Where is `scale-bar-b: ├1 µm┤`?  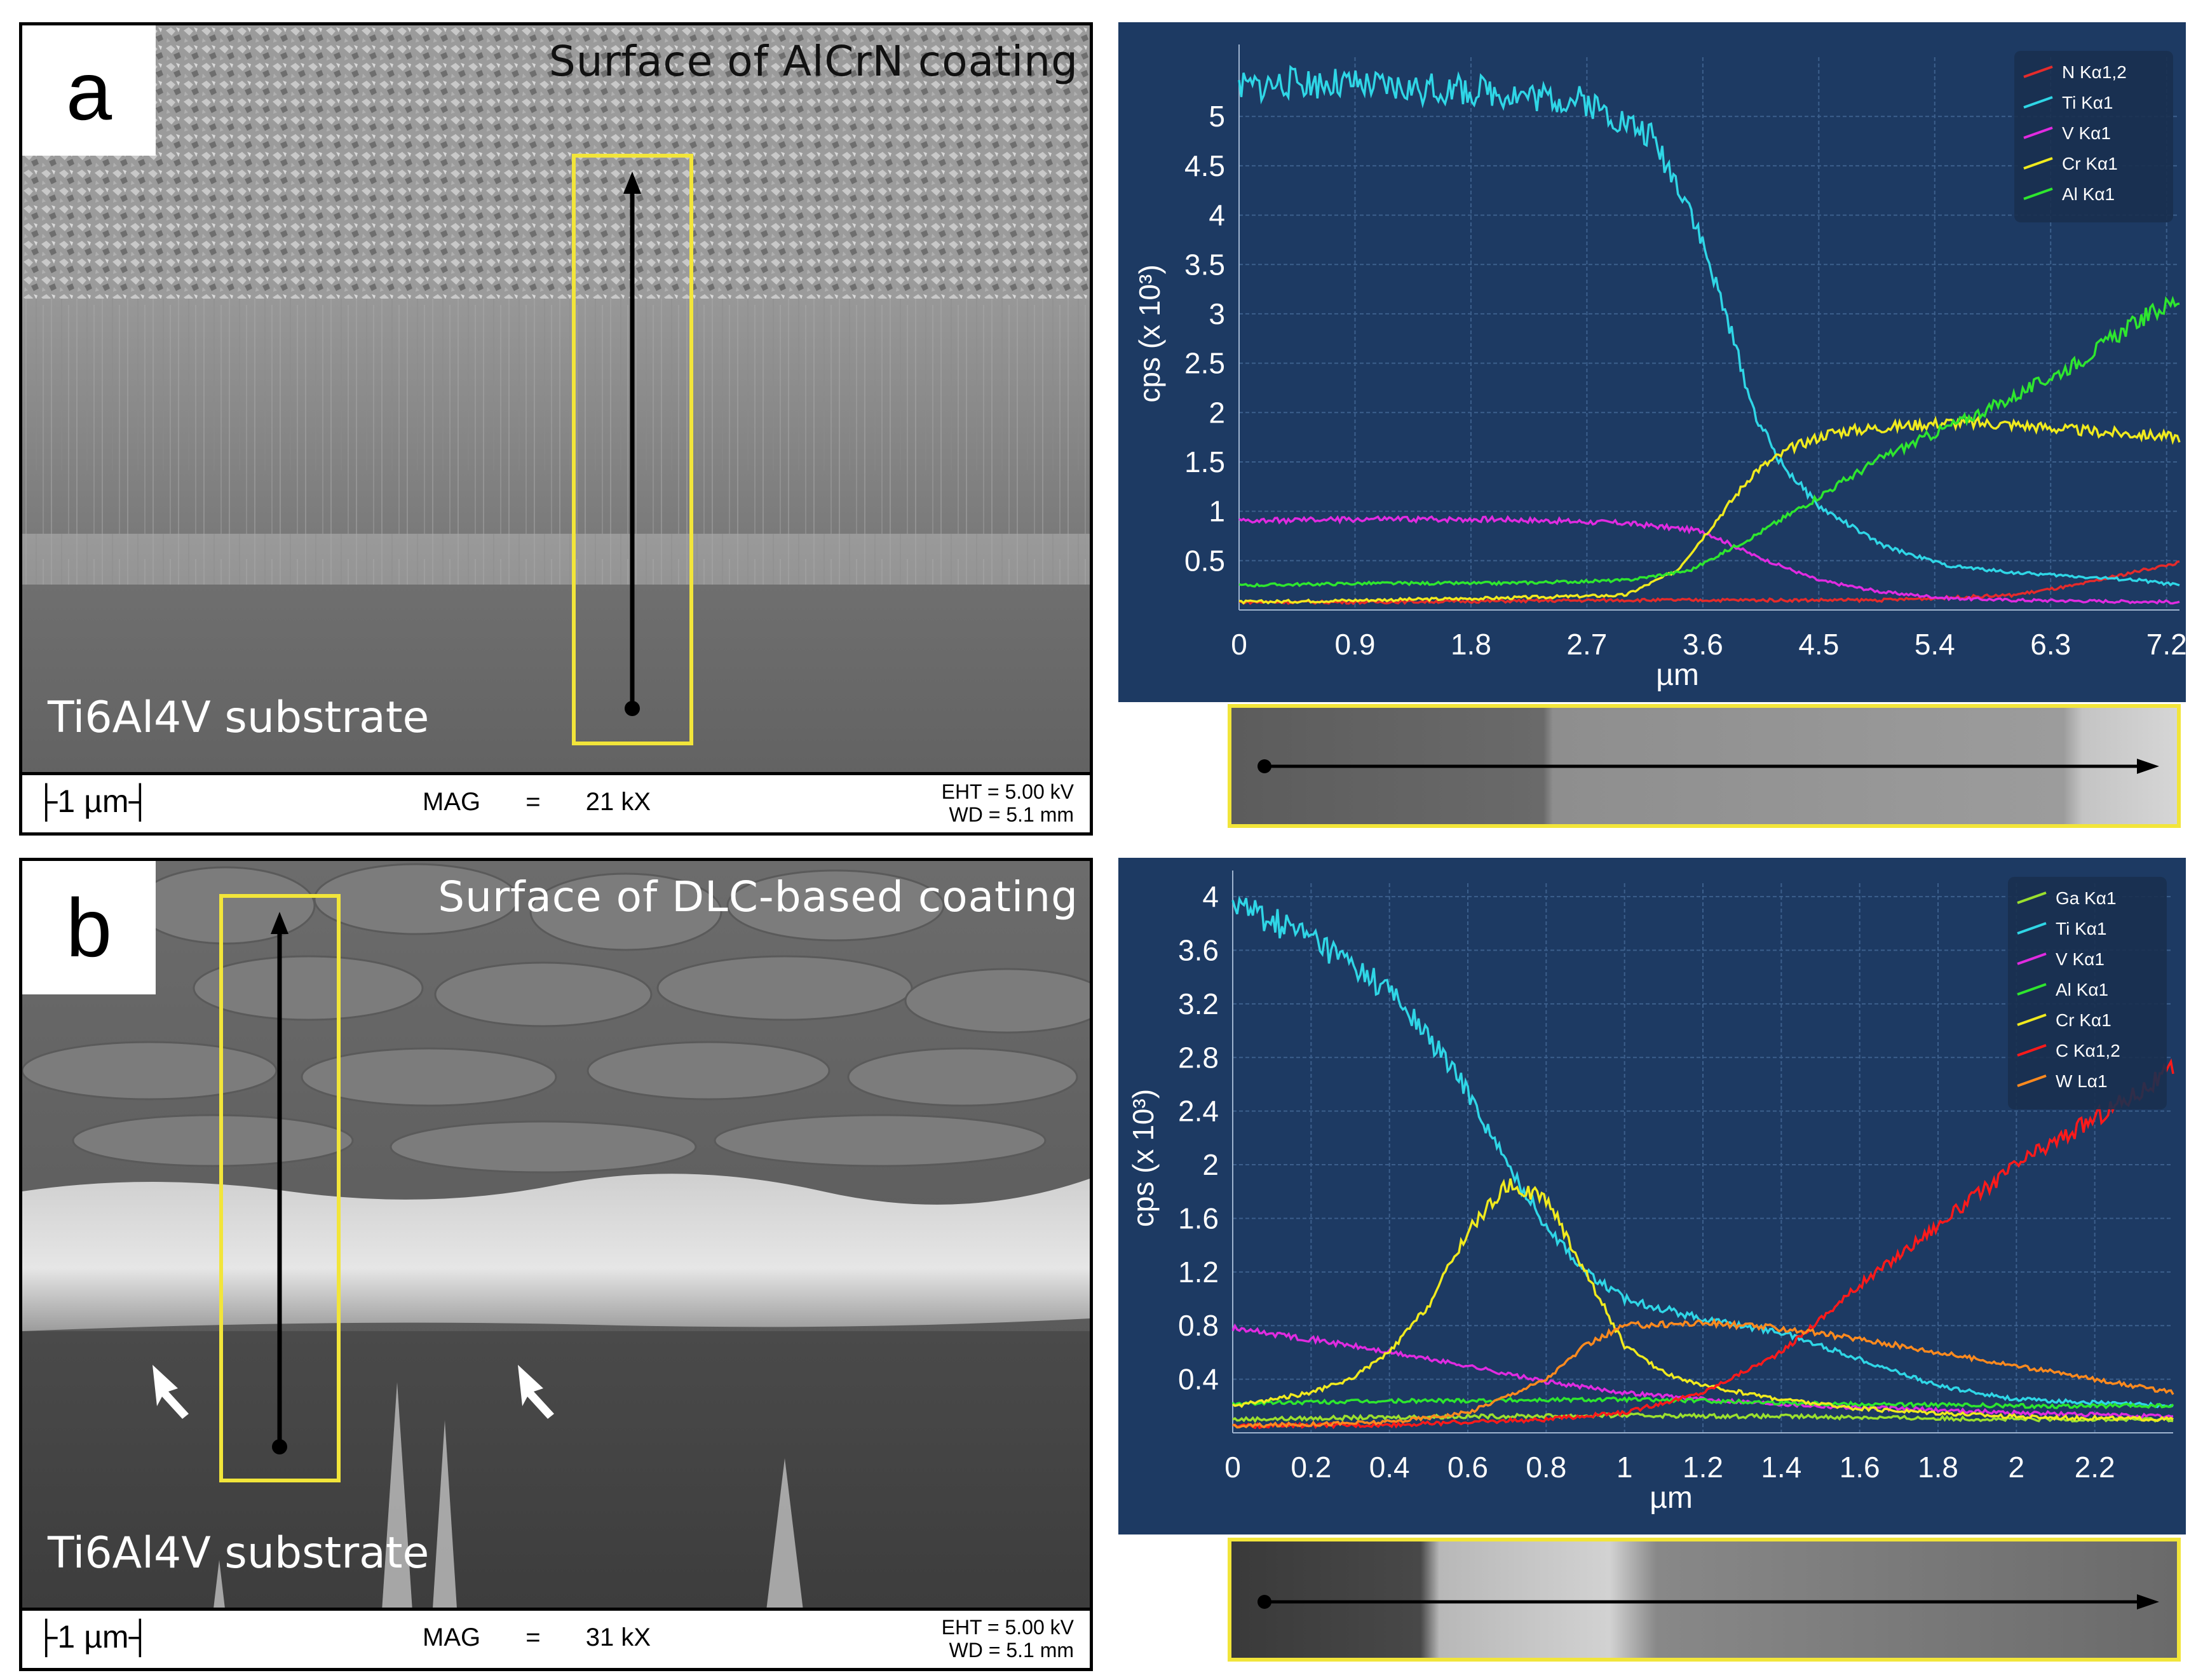 scale-bar-b: ├1 µm┤ is located at coordinates (93, 1637).